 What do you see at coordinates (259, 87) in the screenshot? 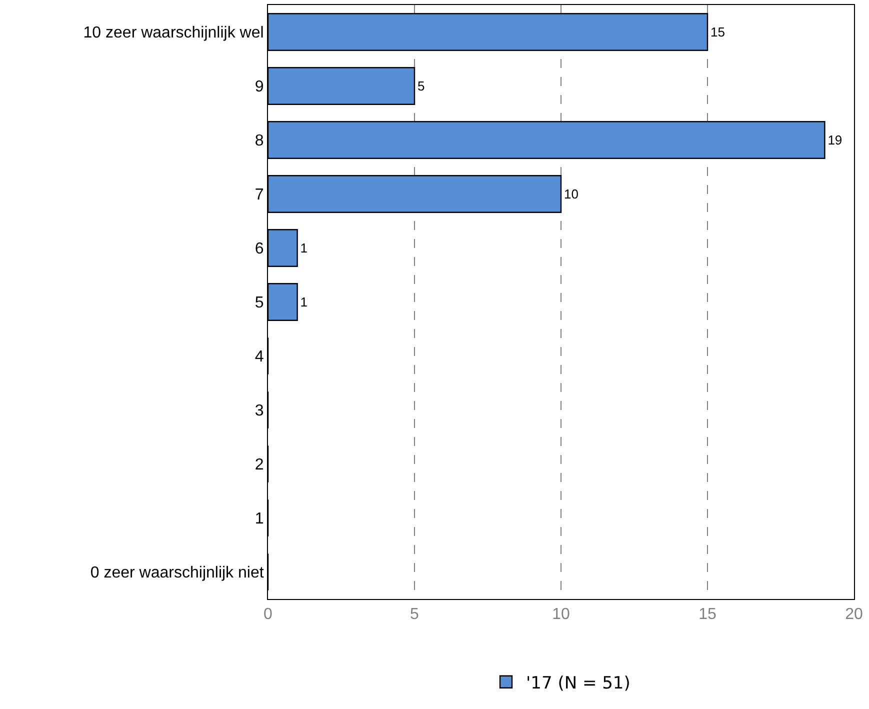
I see `y-tick-label: 9` at bounding box center [259, 87].